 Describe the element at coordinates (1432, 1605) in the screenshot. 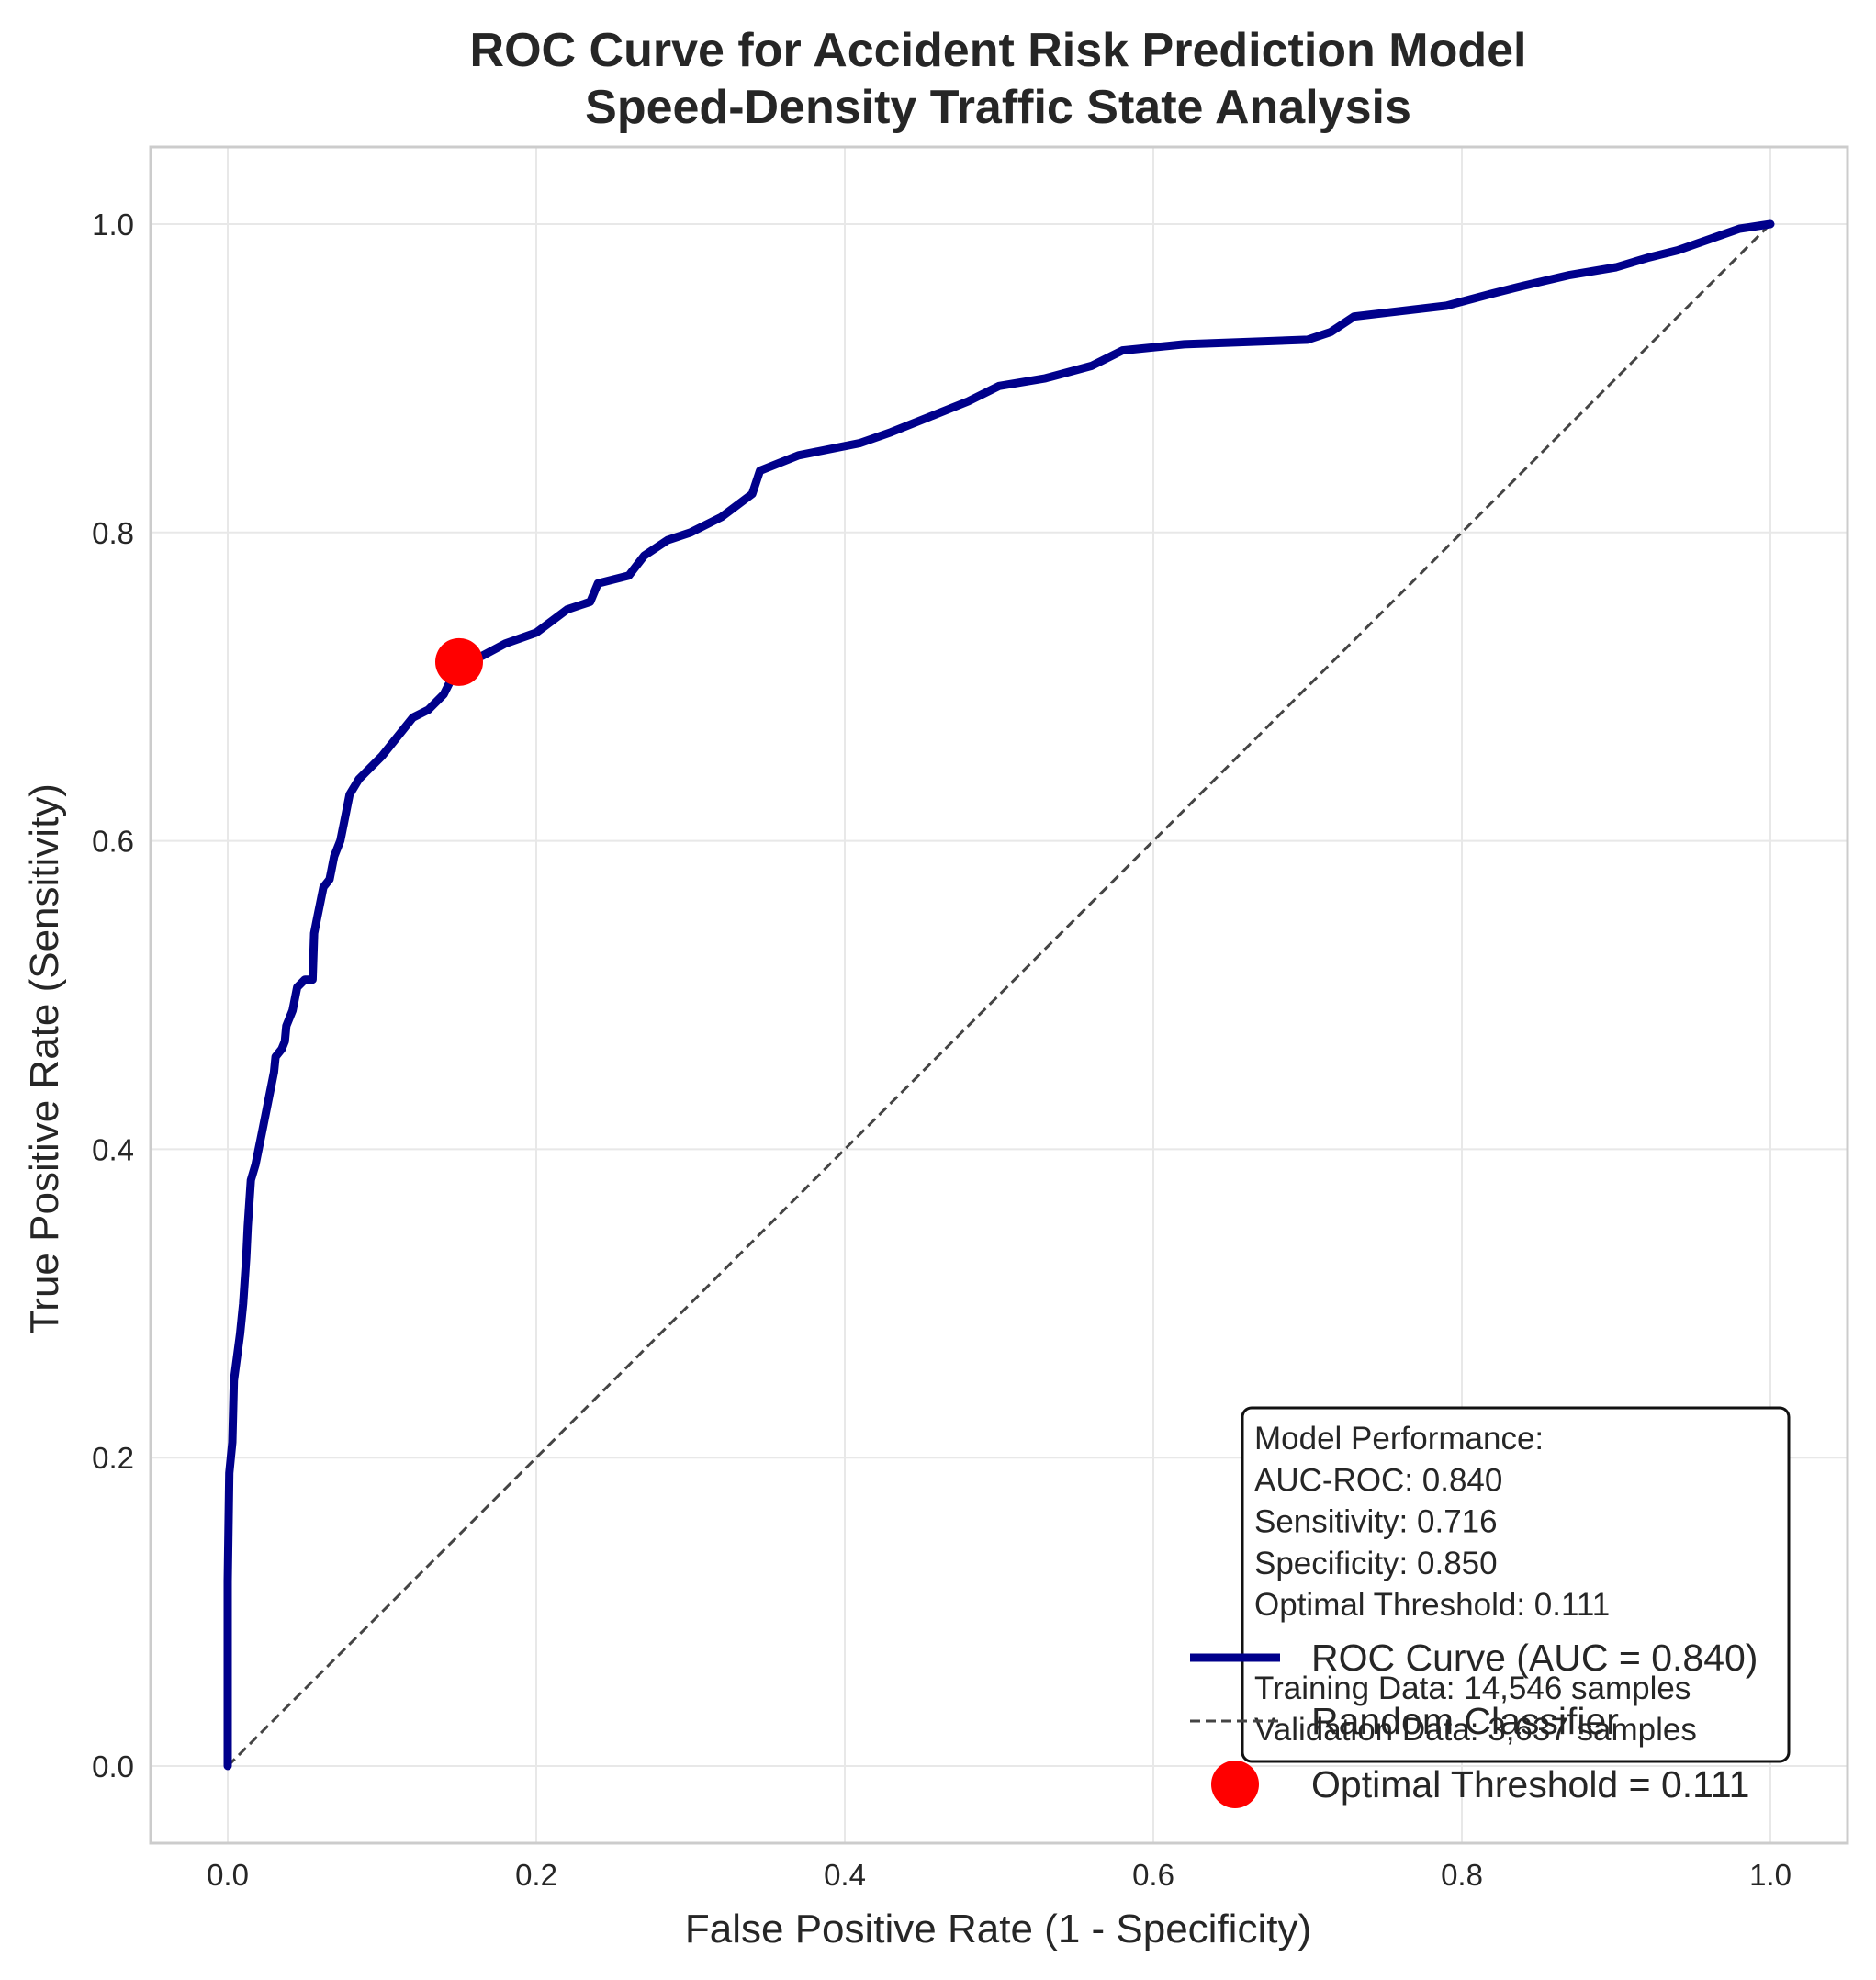

I see `stats-box-line: Optimal Threshold: 0.111` at that location.